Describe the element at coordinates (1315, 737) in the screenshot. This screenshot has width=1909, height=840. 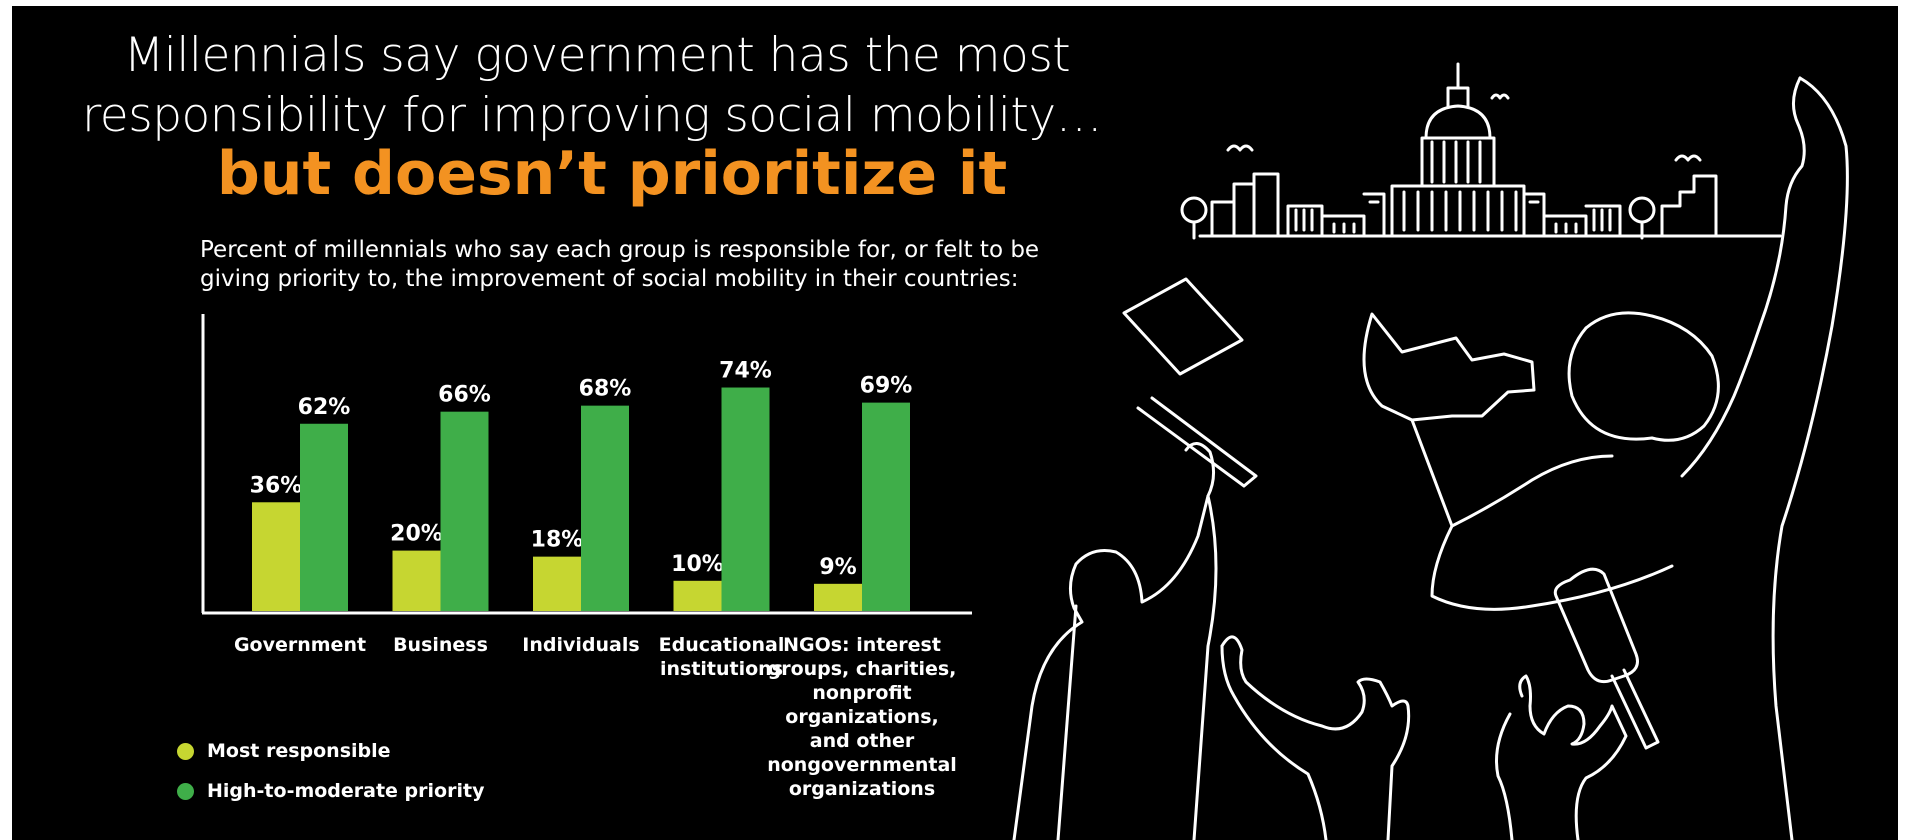
I see `protester-raised-hands-icon` at that location.